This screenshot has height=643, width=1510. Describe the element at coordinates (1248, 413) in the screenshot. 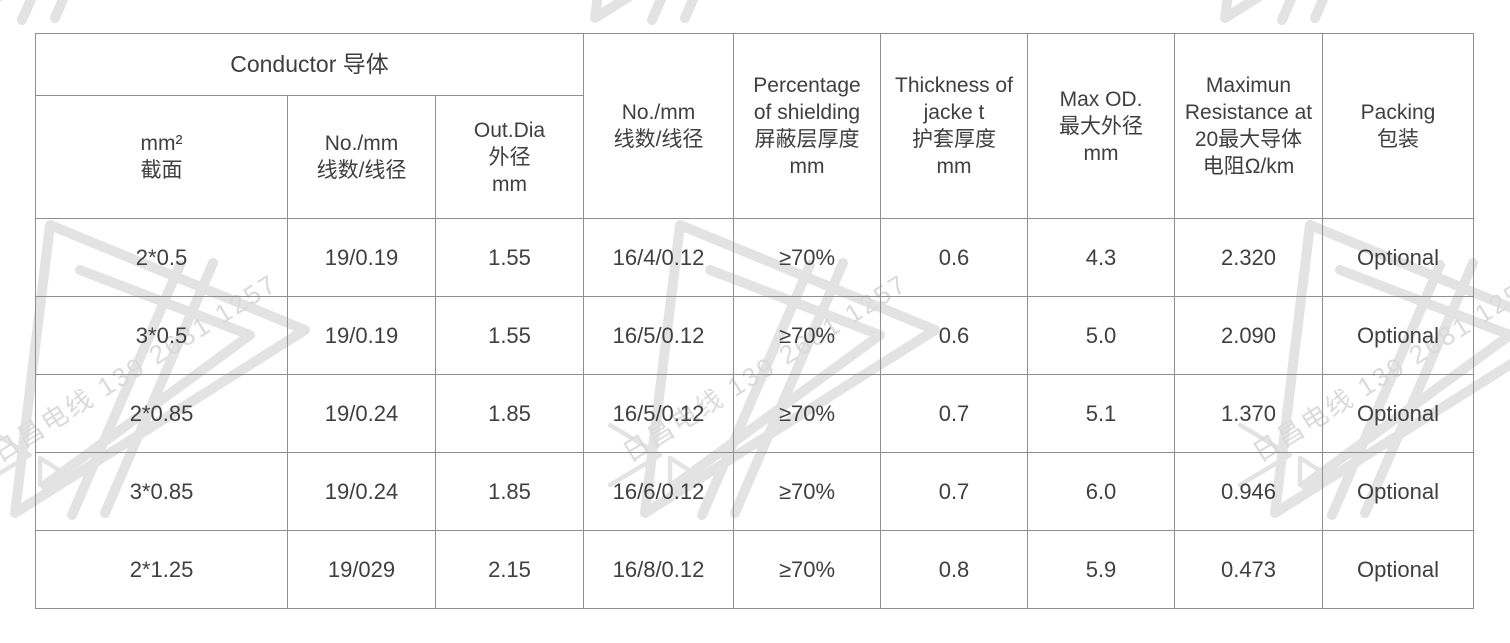

I see `table-cell: 1.370` at that location.